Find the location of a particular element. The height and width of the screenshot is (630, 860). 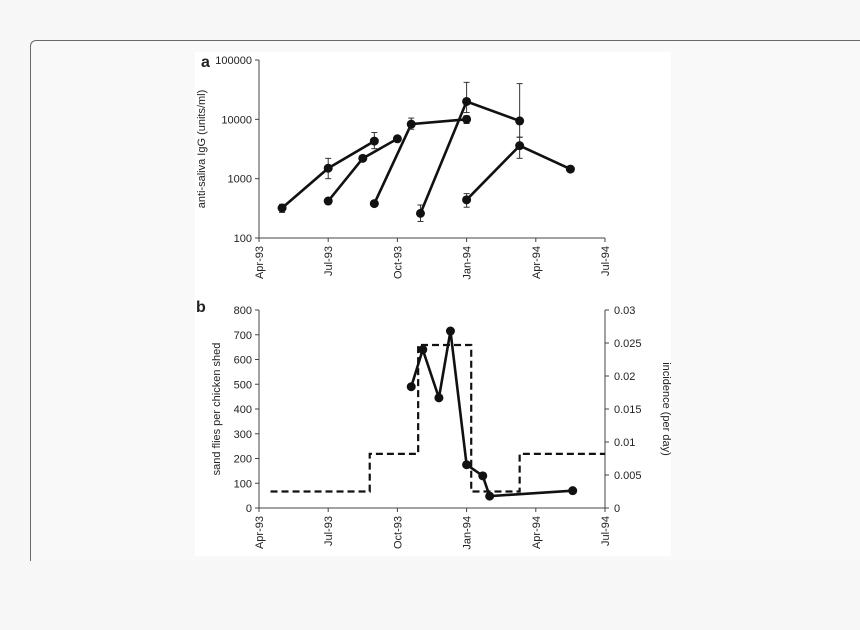

panel-b-series is located at coordinates (437, 413).